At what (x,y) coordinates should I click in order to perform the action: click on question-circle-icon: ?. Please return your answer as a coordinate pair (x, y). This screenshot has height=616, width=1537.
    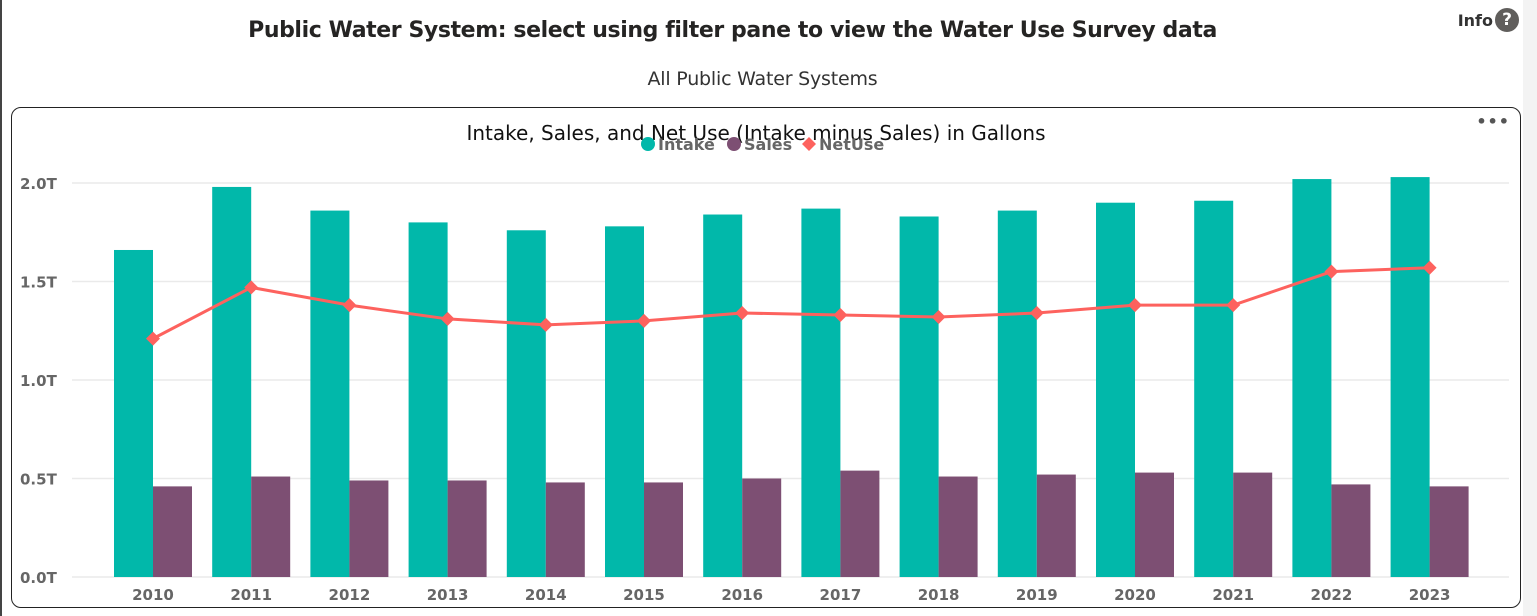
    Looking at the image, I should click on (1507, 20).